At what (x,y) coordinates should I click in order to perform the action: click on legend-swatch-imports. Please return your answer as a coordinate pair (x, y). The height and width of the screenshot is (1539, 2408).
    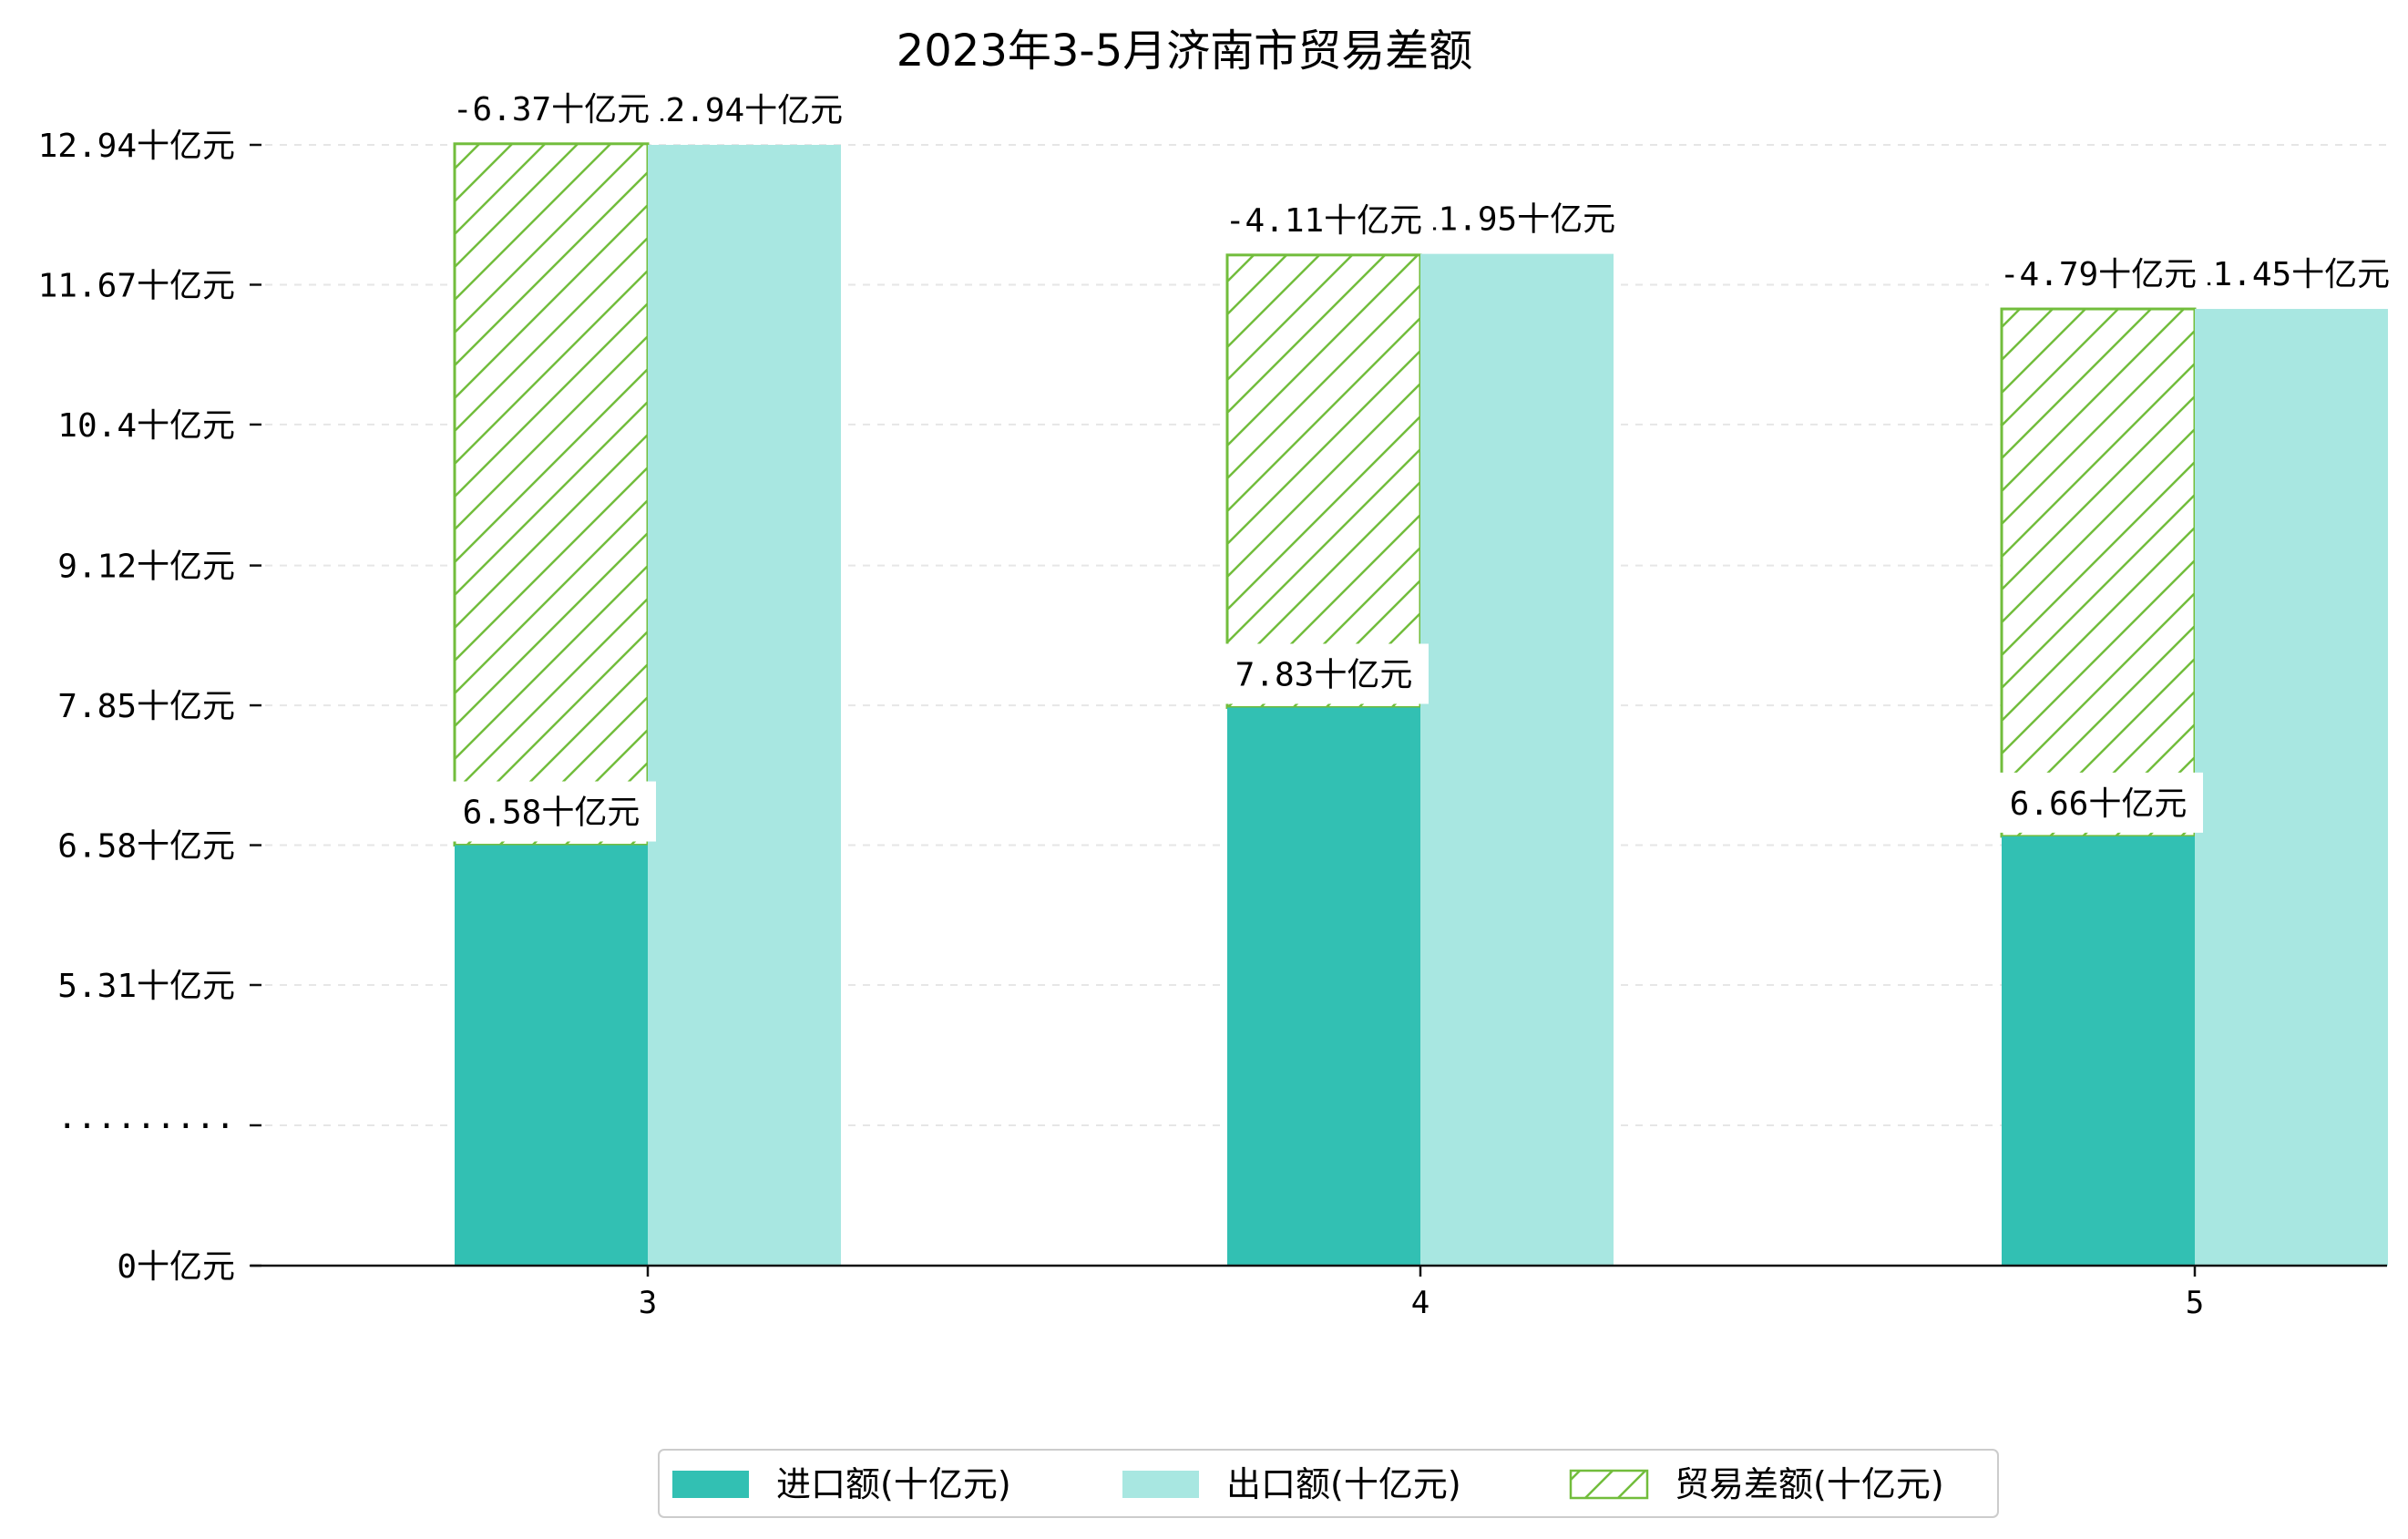
    Looking at the image, I should click on (710, 1485).